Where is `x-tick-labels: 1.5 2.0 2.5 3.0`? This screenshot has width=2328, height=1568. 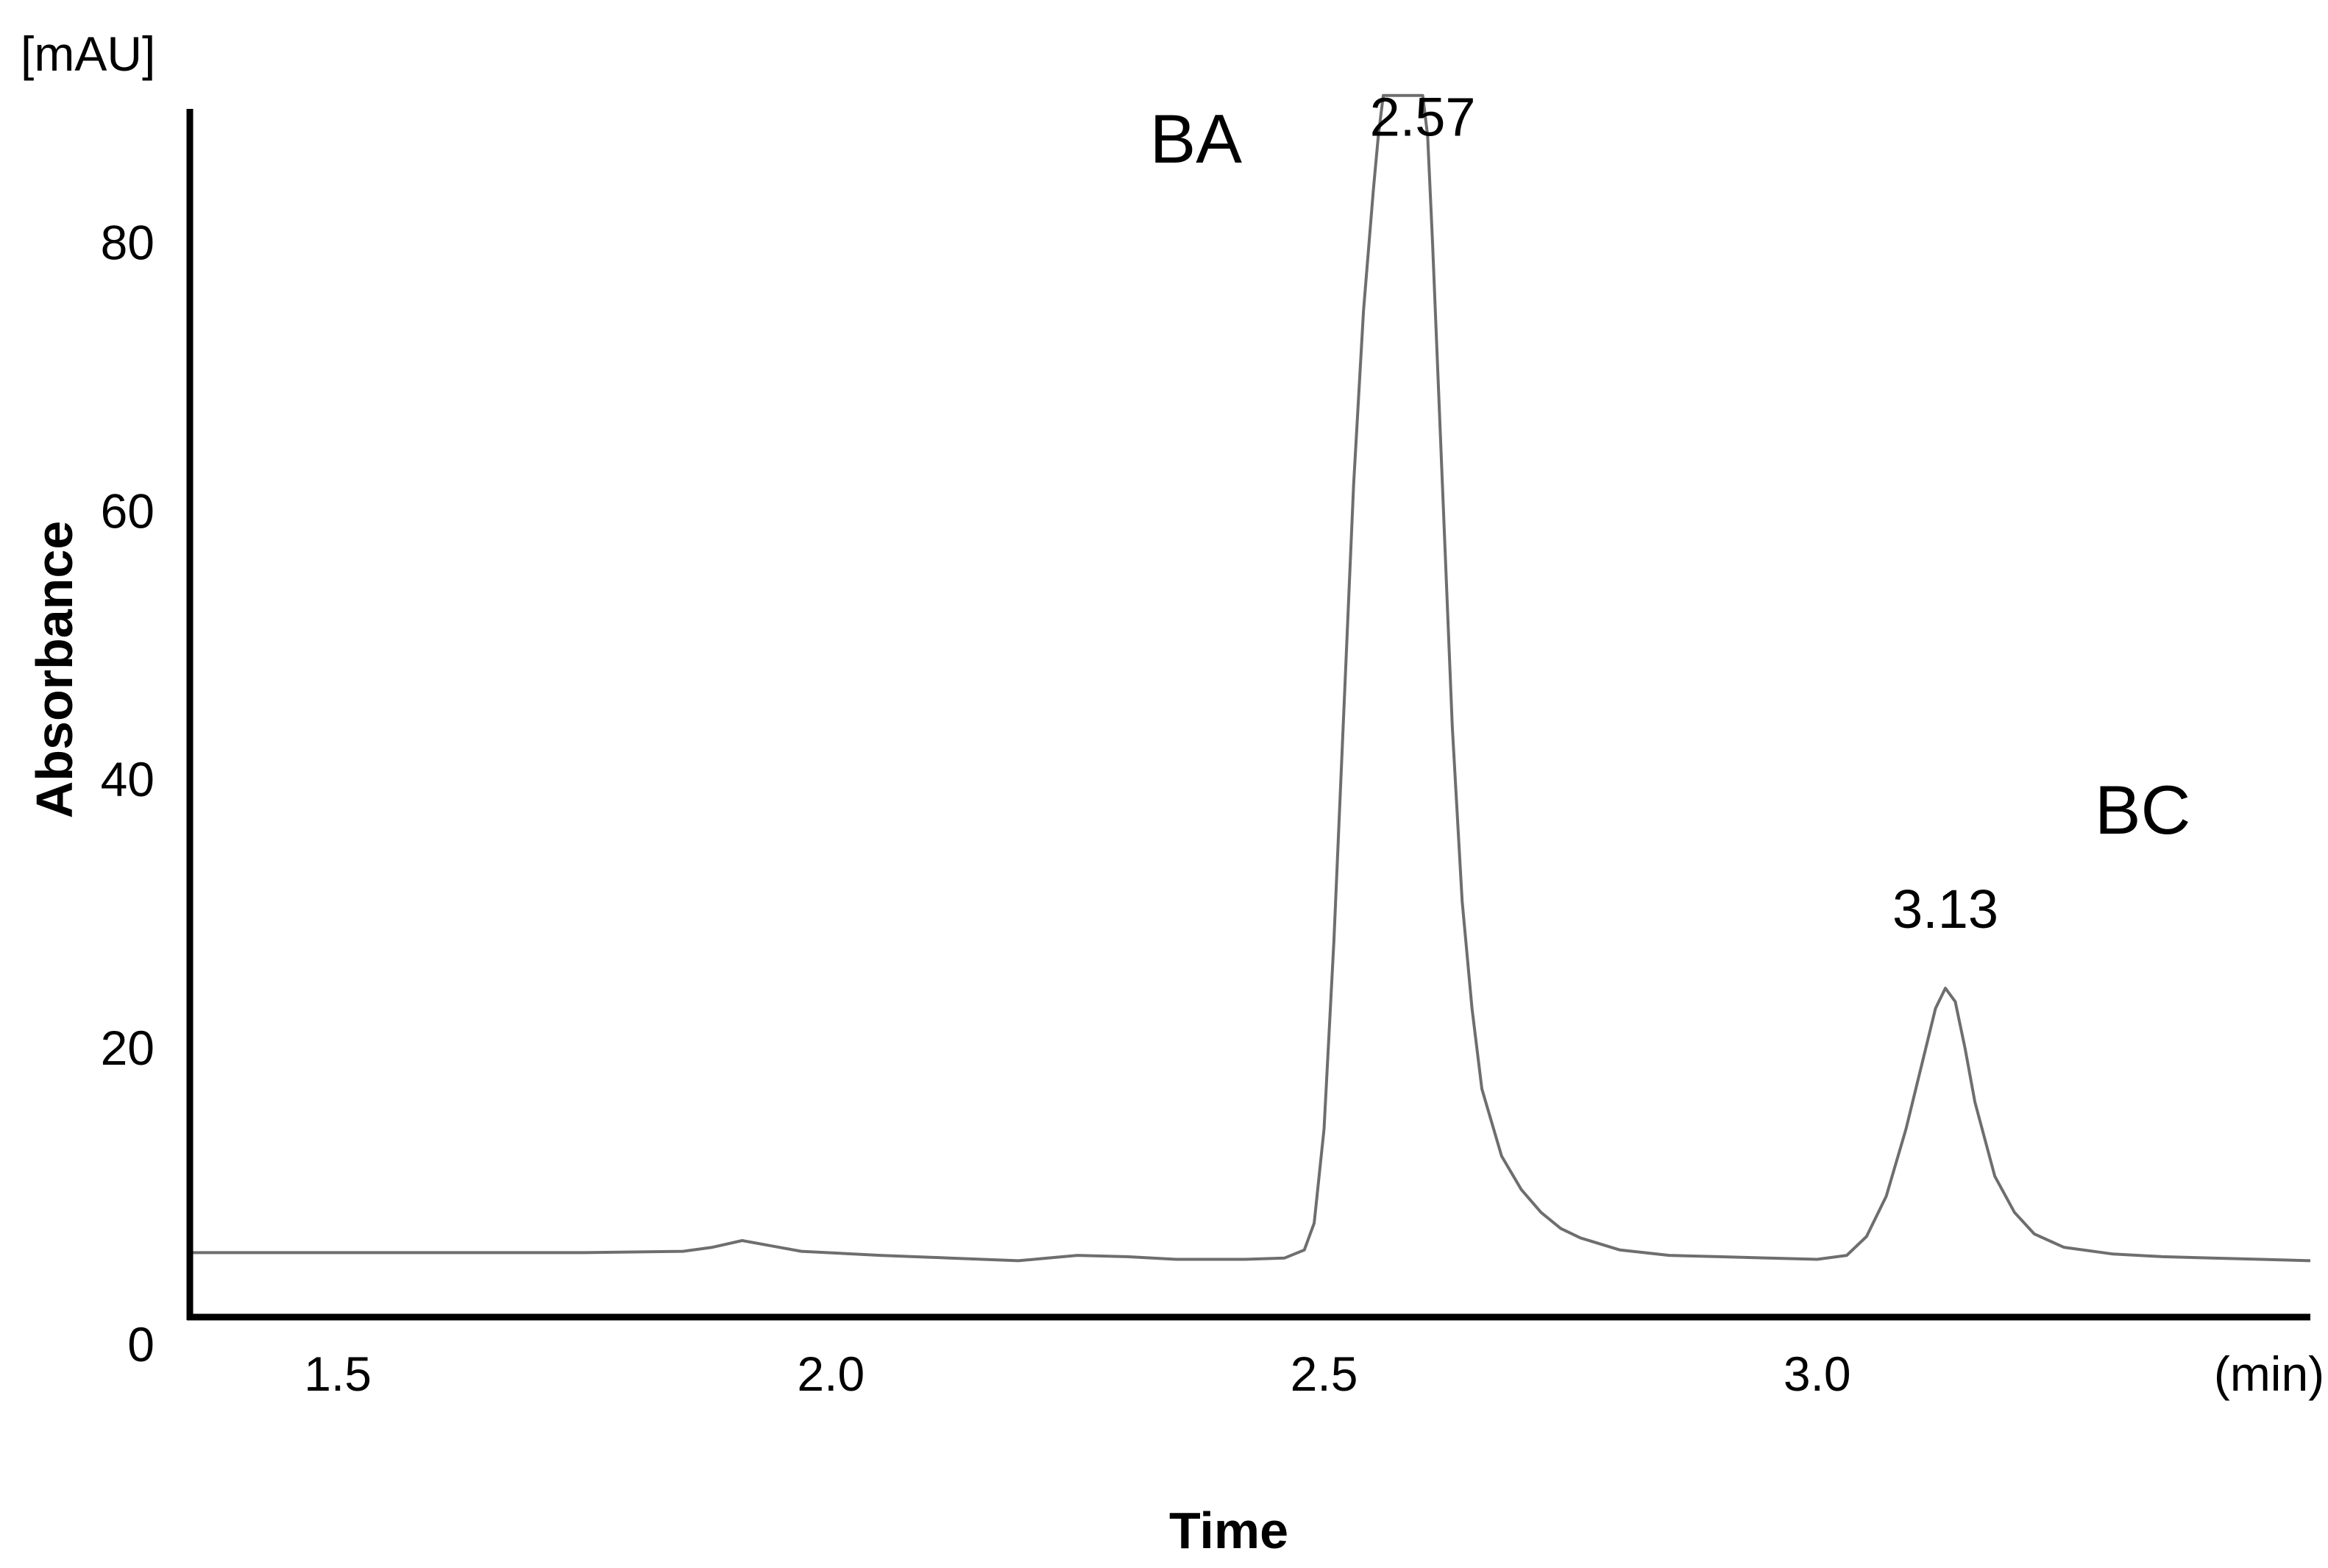 x-tick-labels: 1.5 2.0 2.5 3.0 is located at coordinates (1077, 1374).